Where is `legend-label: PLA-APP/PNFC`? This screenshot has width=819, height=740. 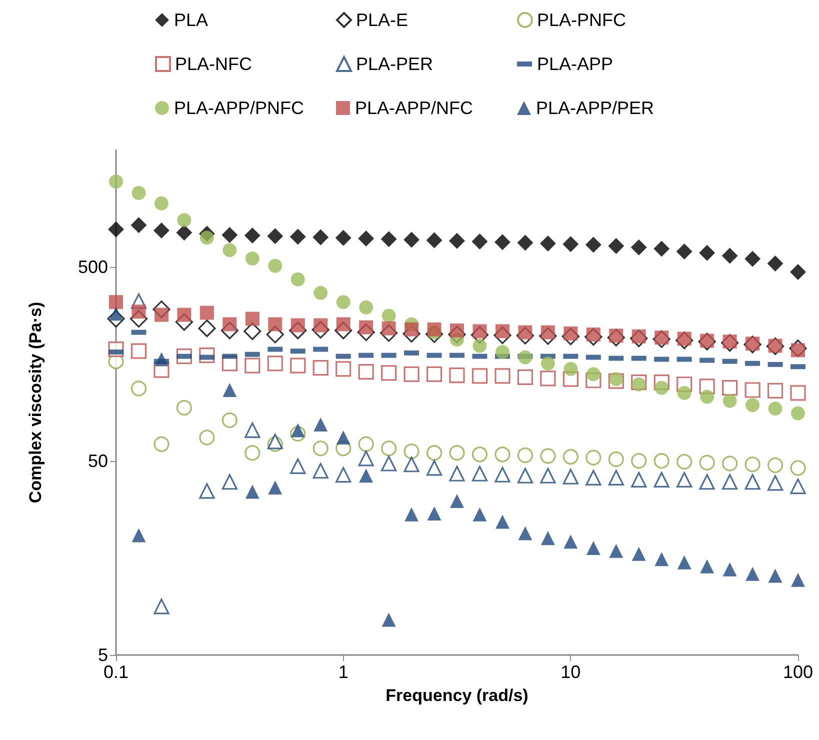
legend-label: PLA-APP/PNFC is located at coordinates (239, 108).